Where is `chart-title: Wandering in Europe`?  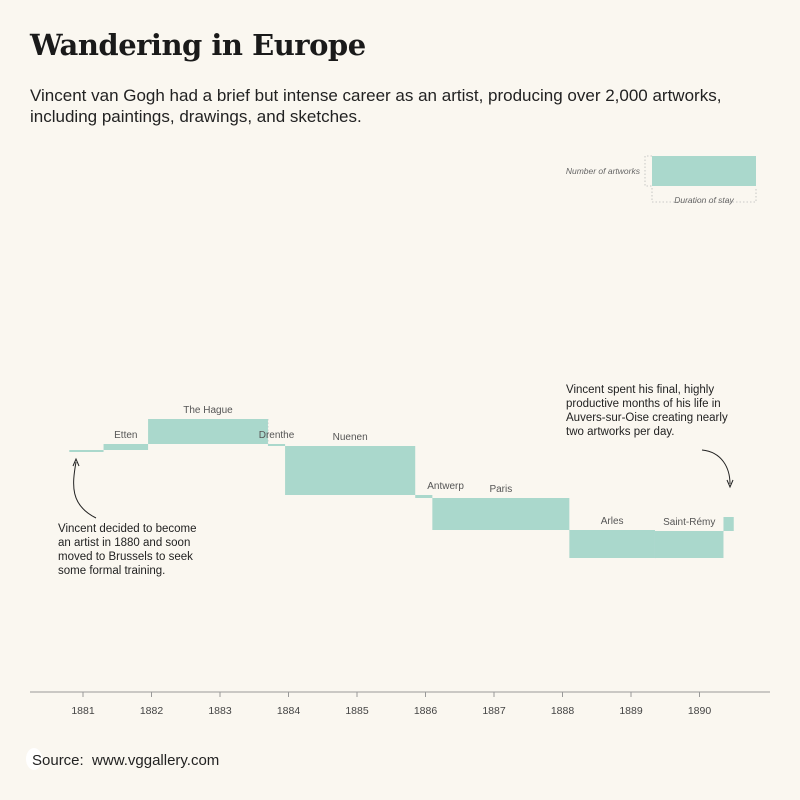 chart-title: Wandering in Europe is located at coordinates (198, 45).